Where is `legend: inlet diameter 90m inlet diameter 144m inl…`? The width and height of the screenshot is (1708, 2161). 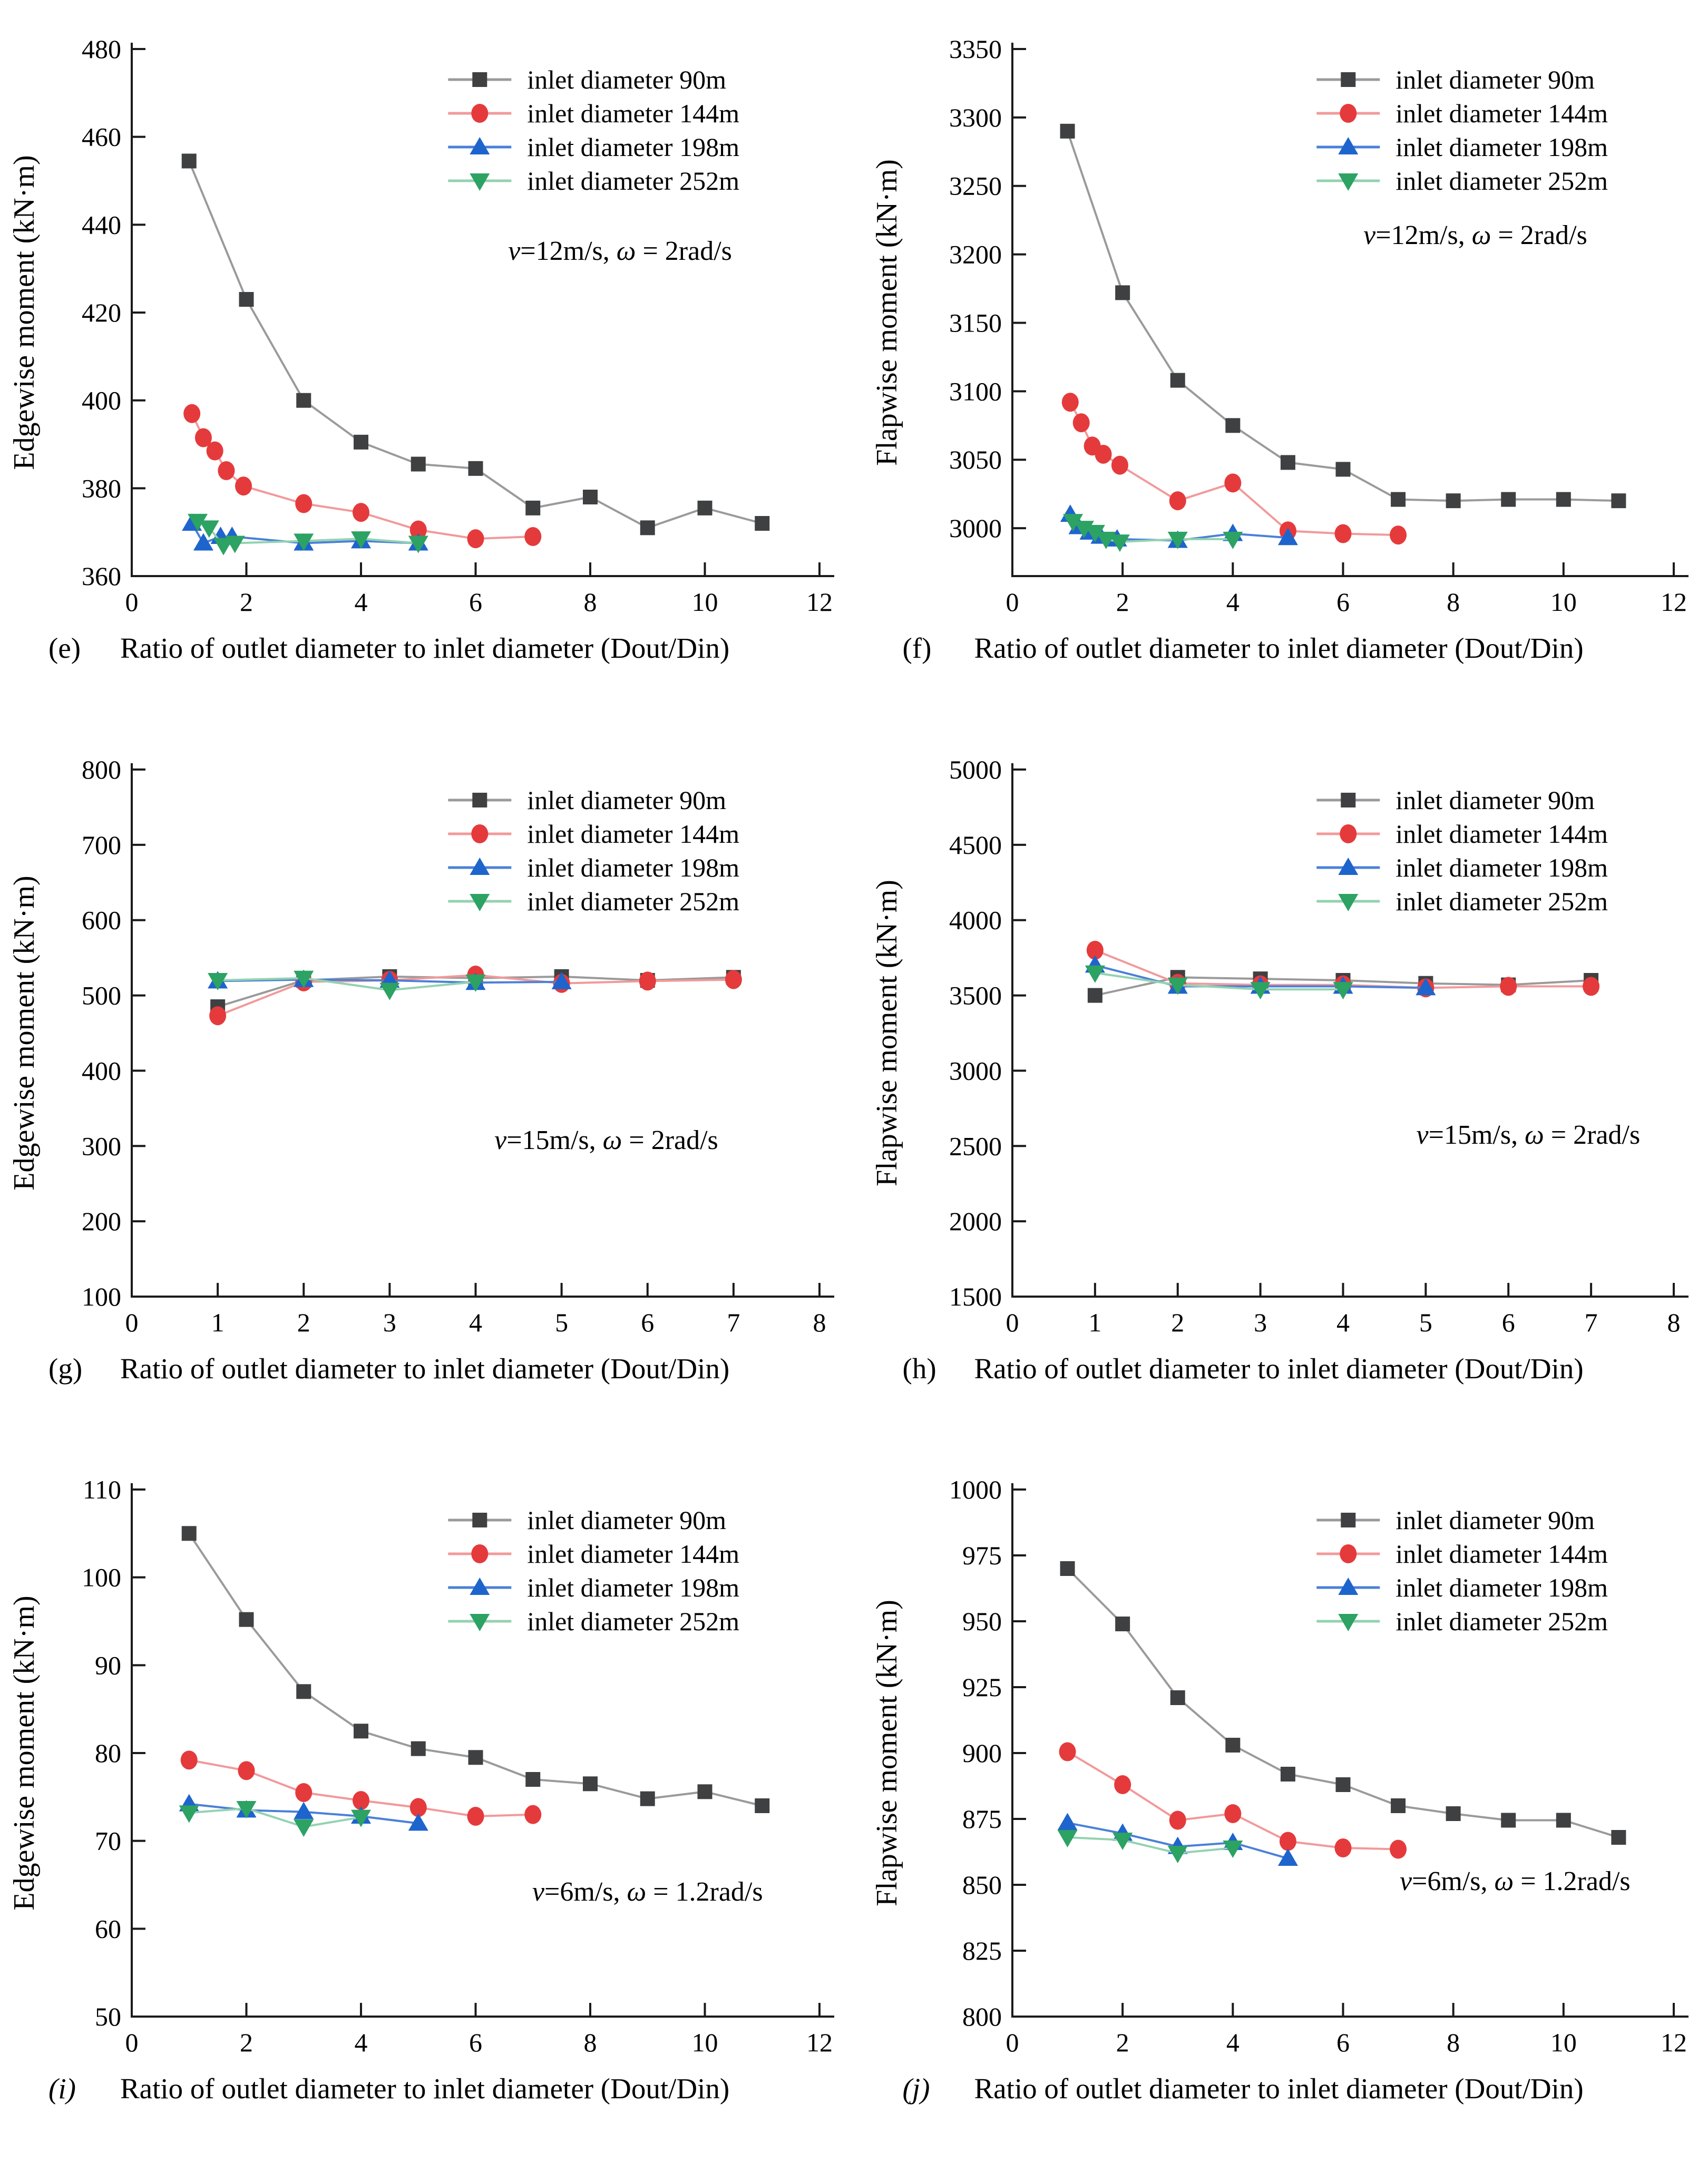 legend: inlet diameter 90m inlet diameter 144m inl… is located at coordinates (593, 851).